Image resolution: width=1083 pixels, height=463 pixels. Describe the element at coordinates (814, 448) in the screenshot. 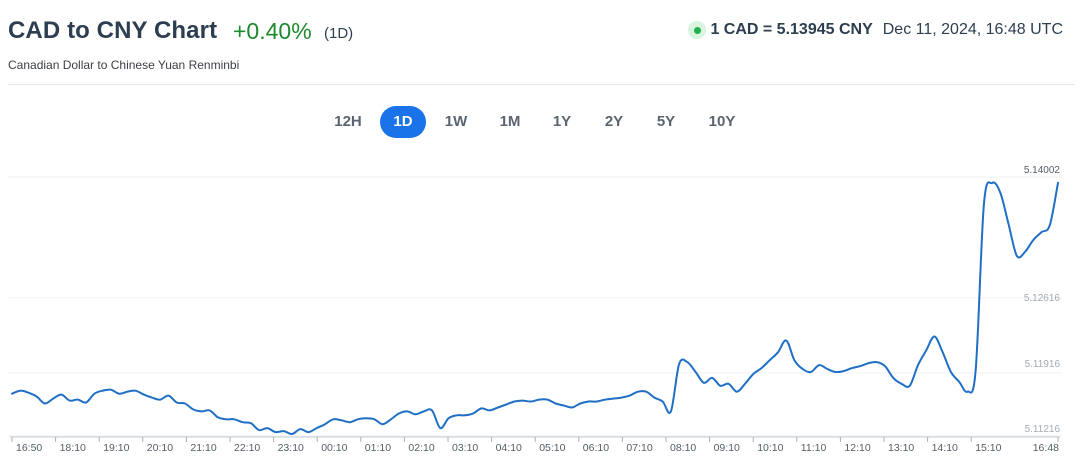

I see `x-tick-label: 11:10` at that location.